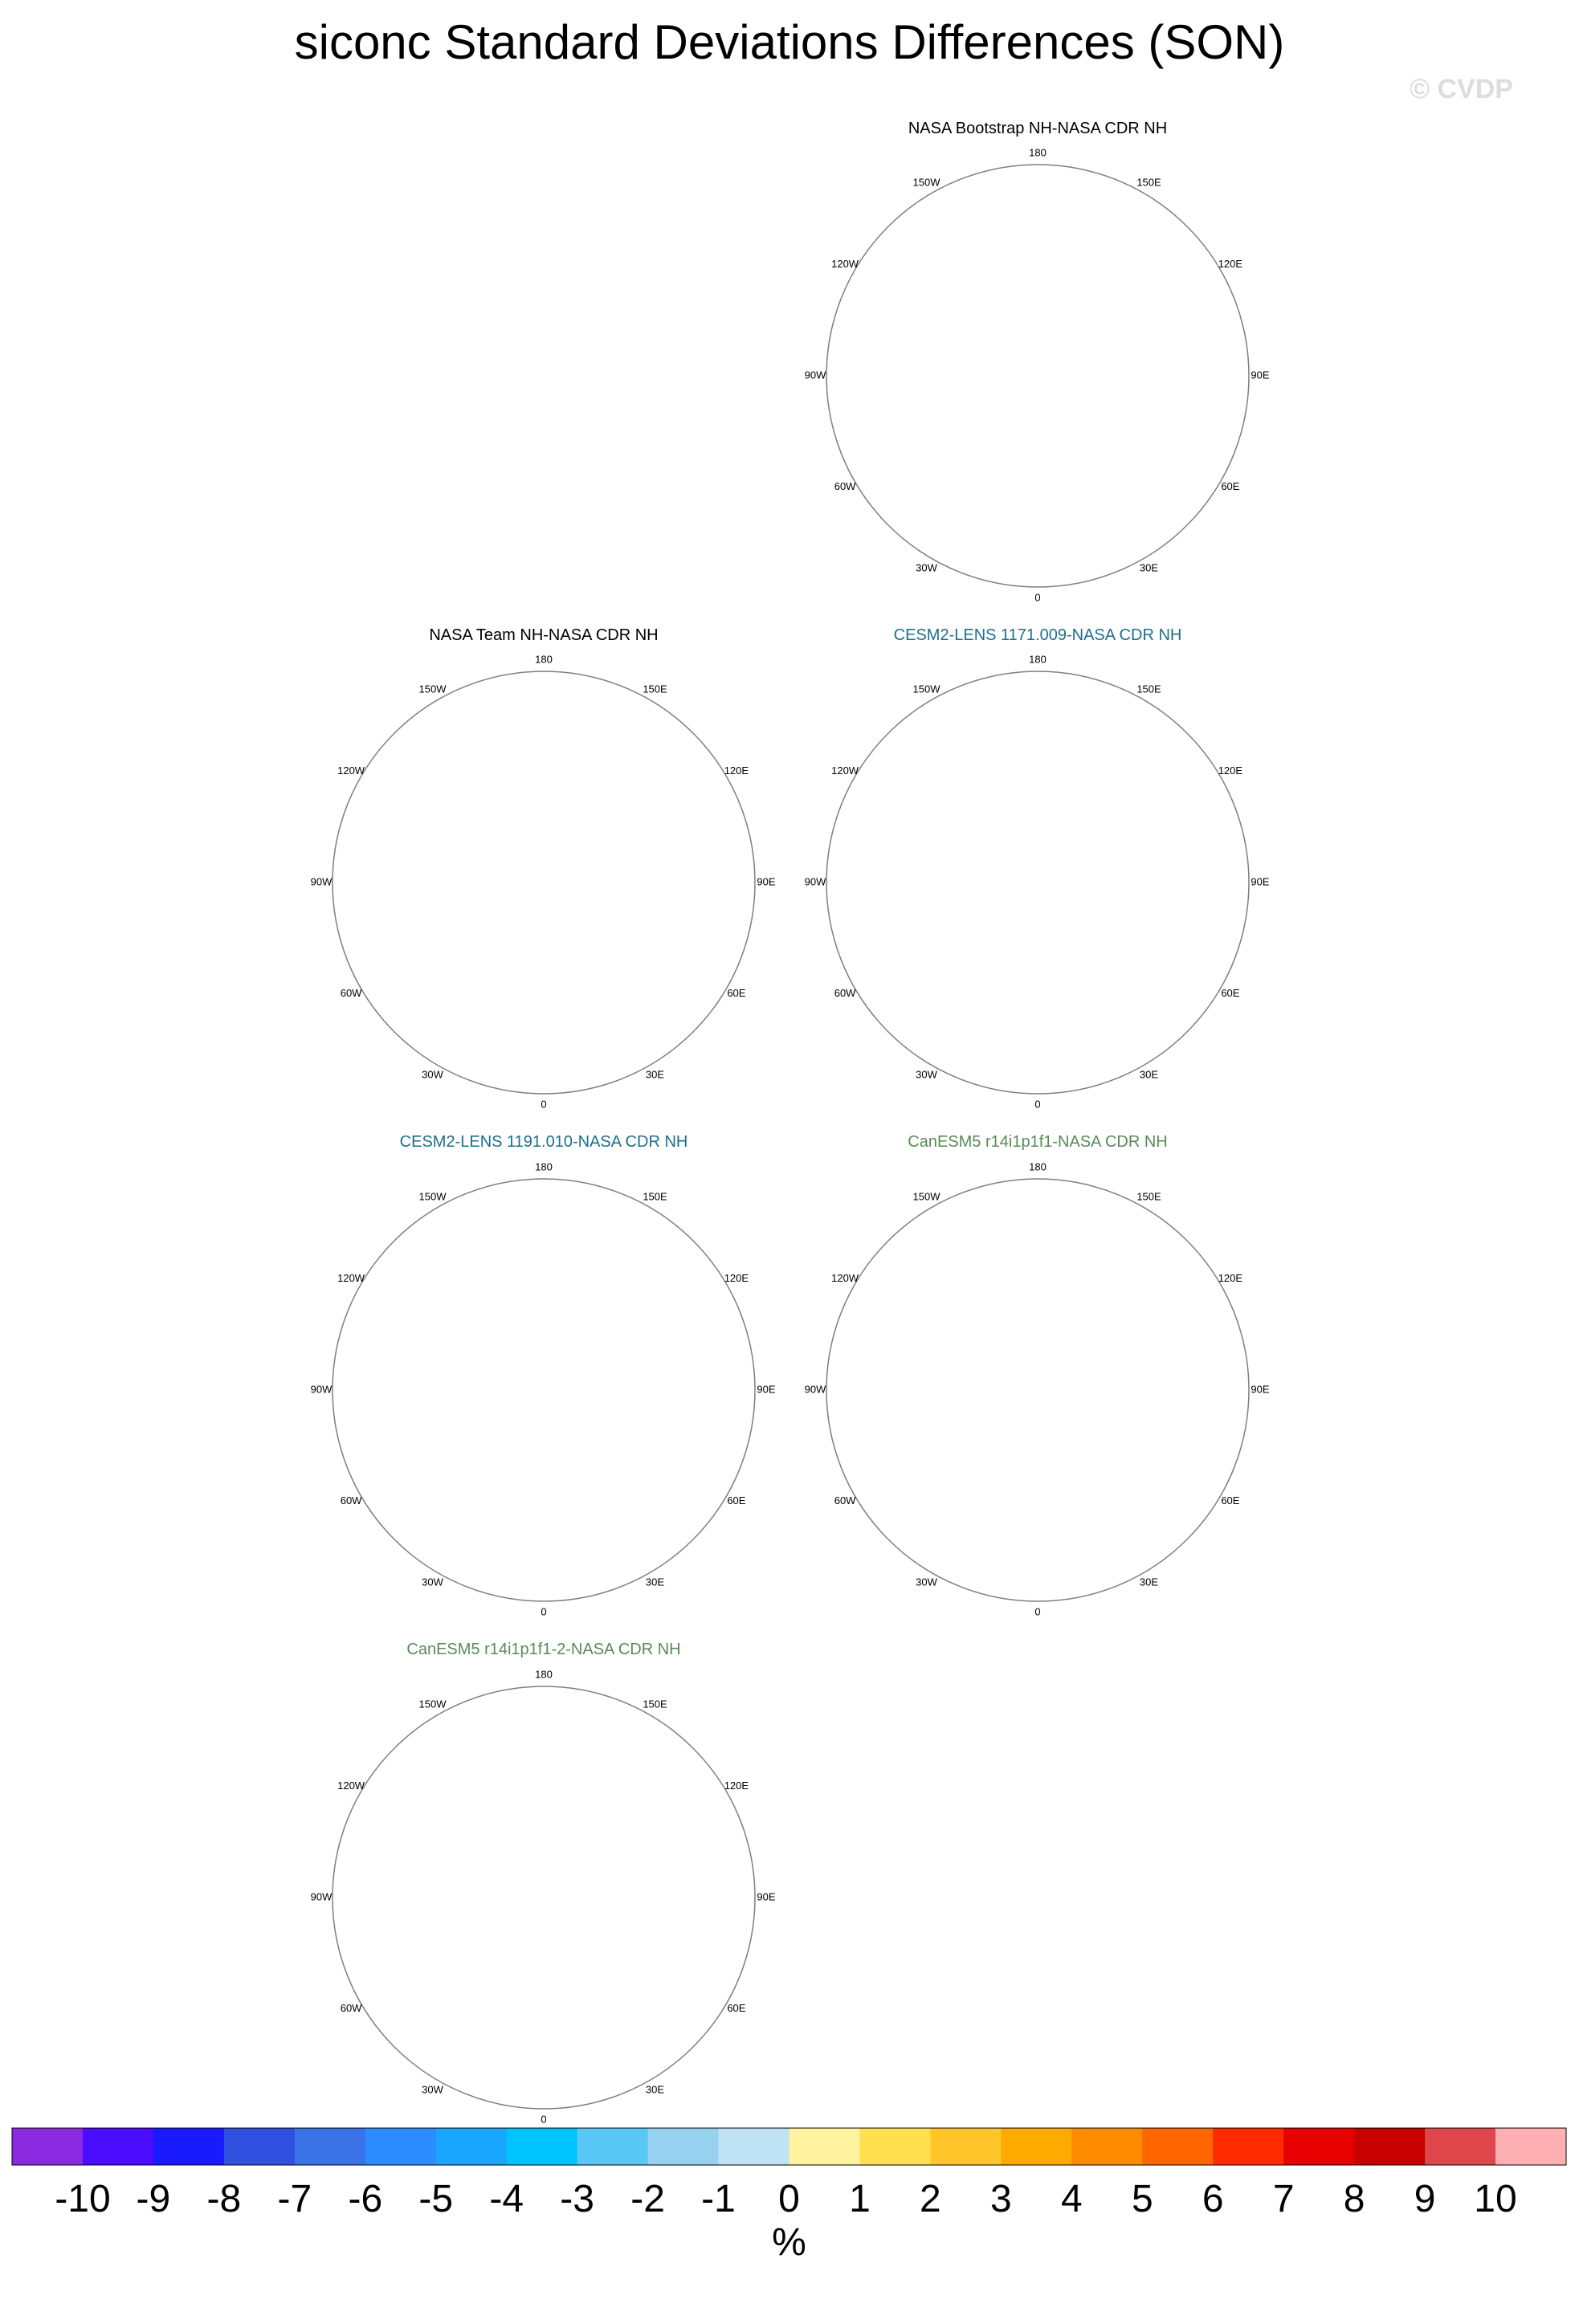 The image size is (1579, 2324). Describe the element at coordinates (82, 2199) in the screenshot. I see `colorbar-tick-label: -10` at that location.